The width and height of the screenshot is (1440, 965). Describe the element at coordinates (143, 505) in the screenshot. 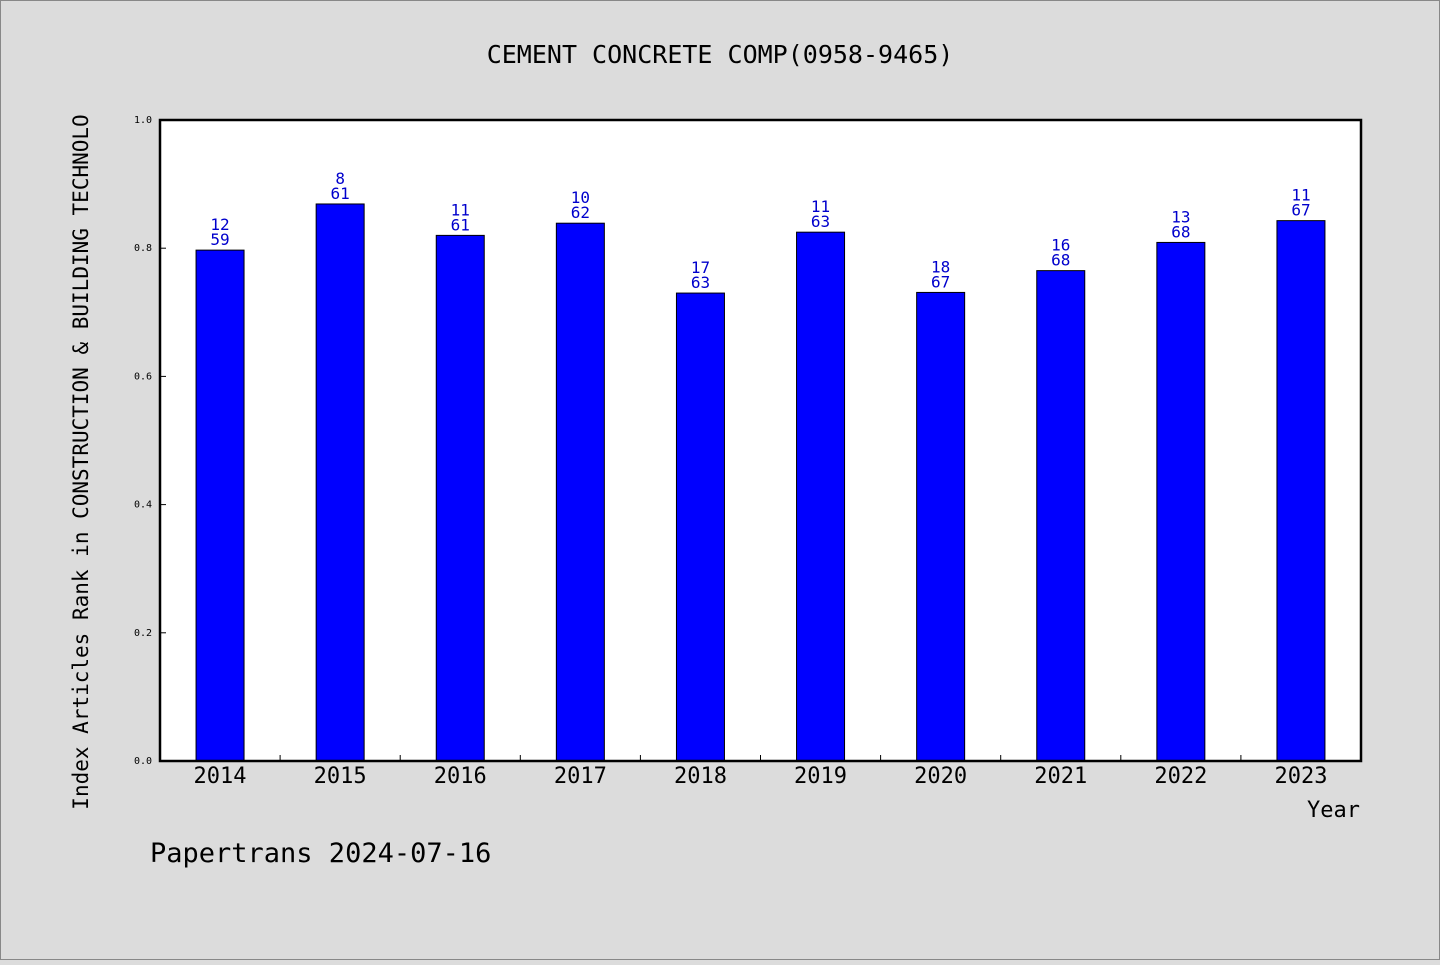

I see `y-tick-label-0.4: 0.4` at that location.